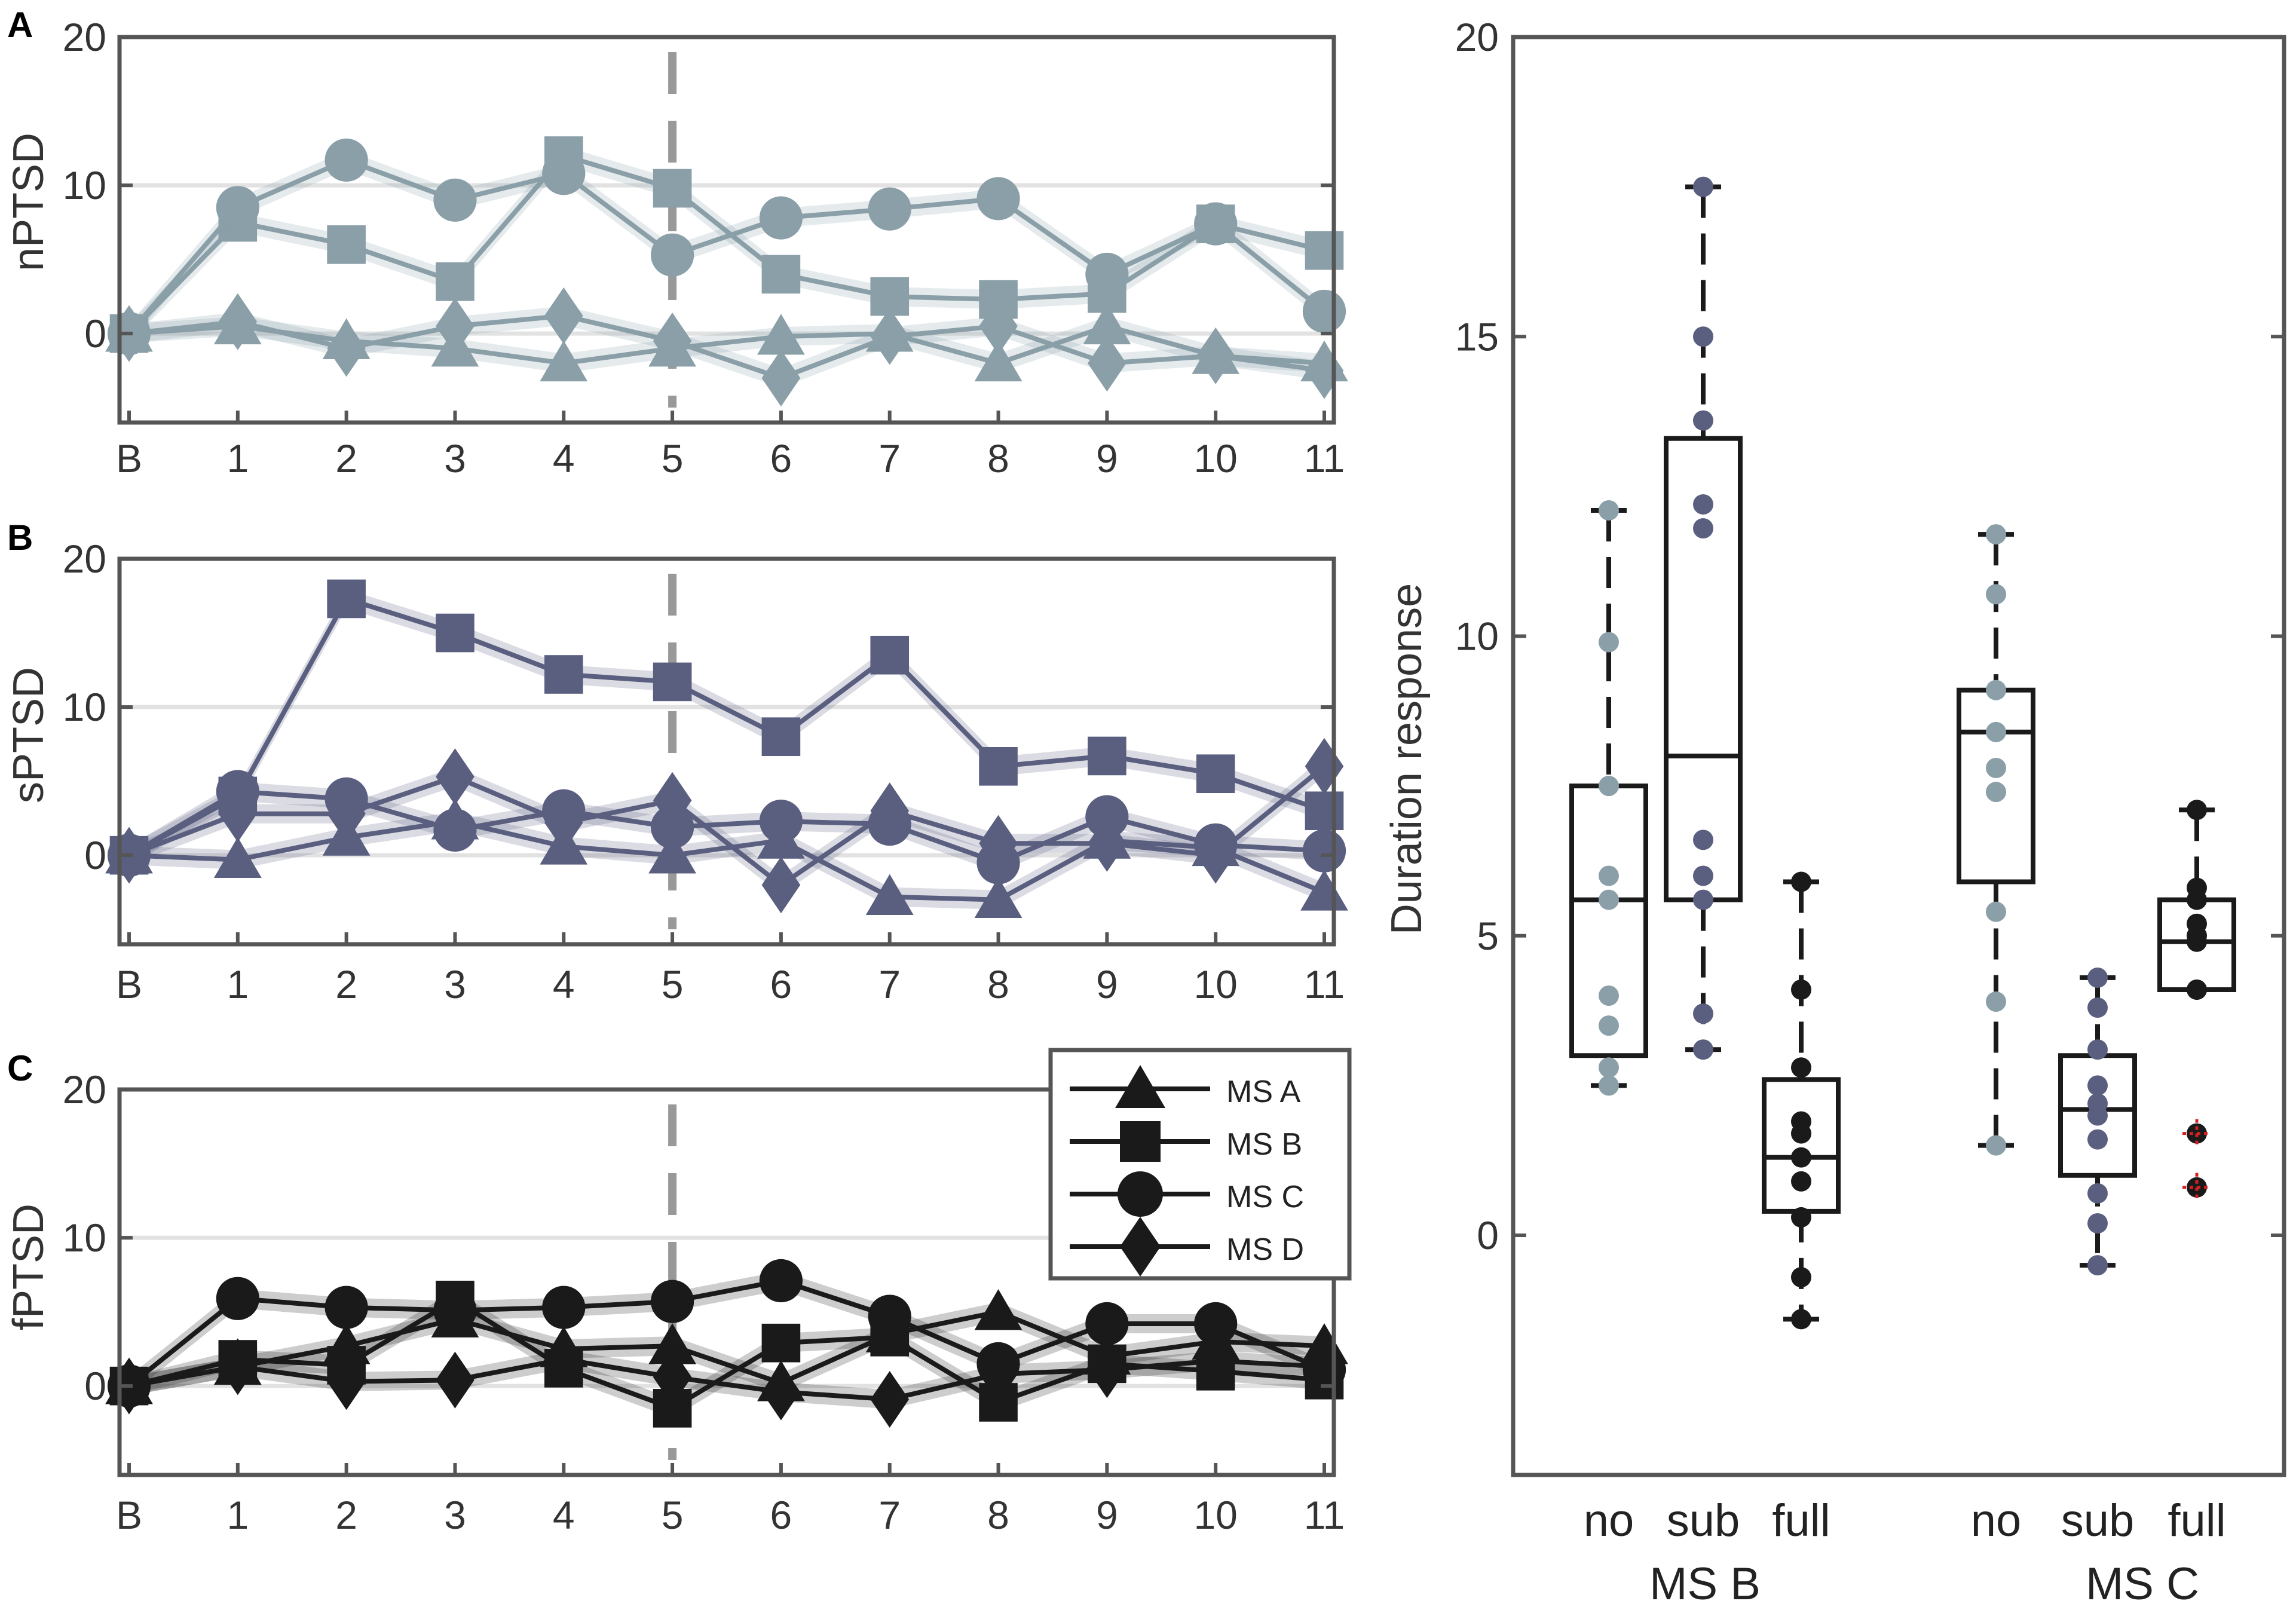 The width and height of the screenshot is (2296, 1613). I want to click on panel-a-y-ticks: 0 10 20, so click(699, 186).